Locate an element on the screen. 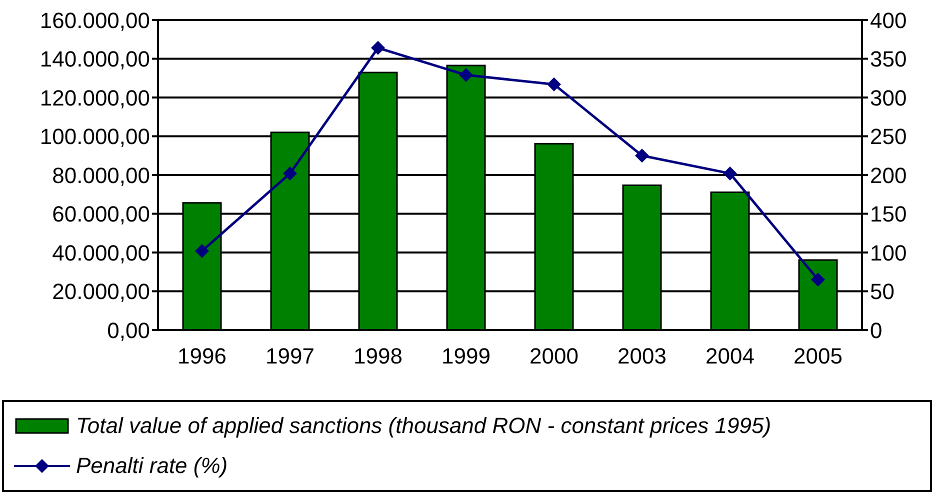 Image resolution: width=937 pixels, height=496 pixels. x-tick-label: 1998 is located at coordinates (378, 356).